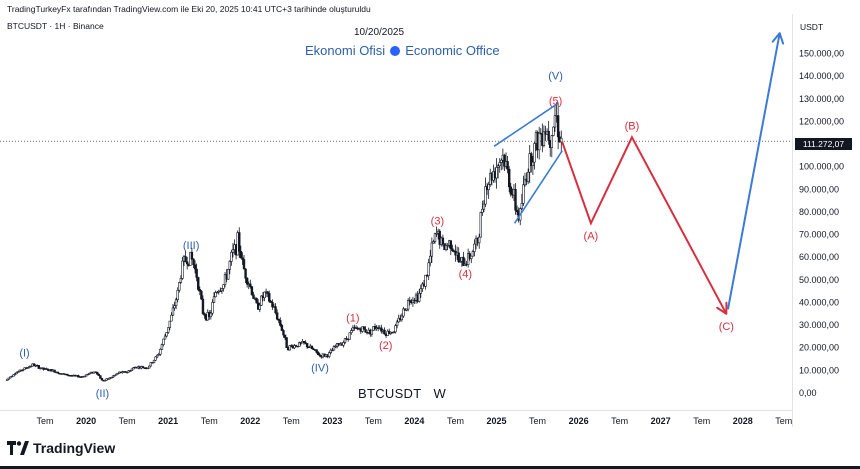 The height and width of the screenshot is (469, 860). I want to click on tradingview-logo: TradingView, so click(61, 448).